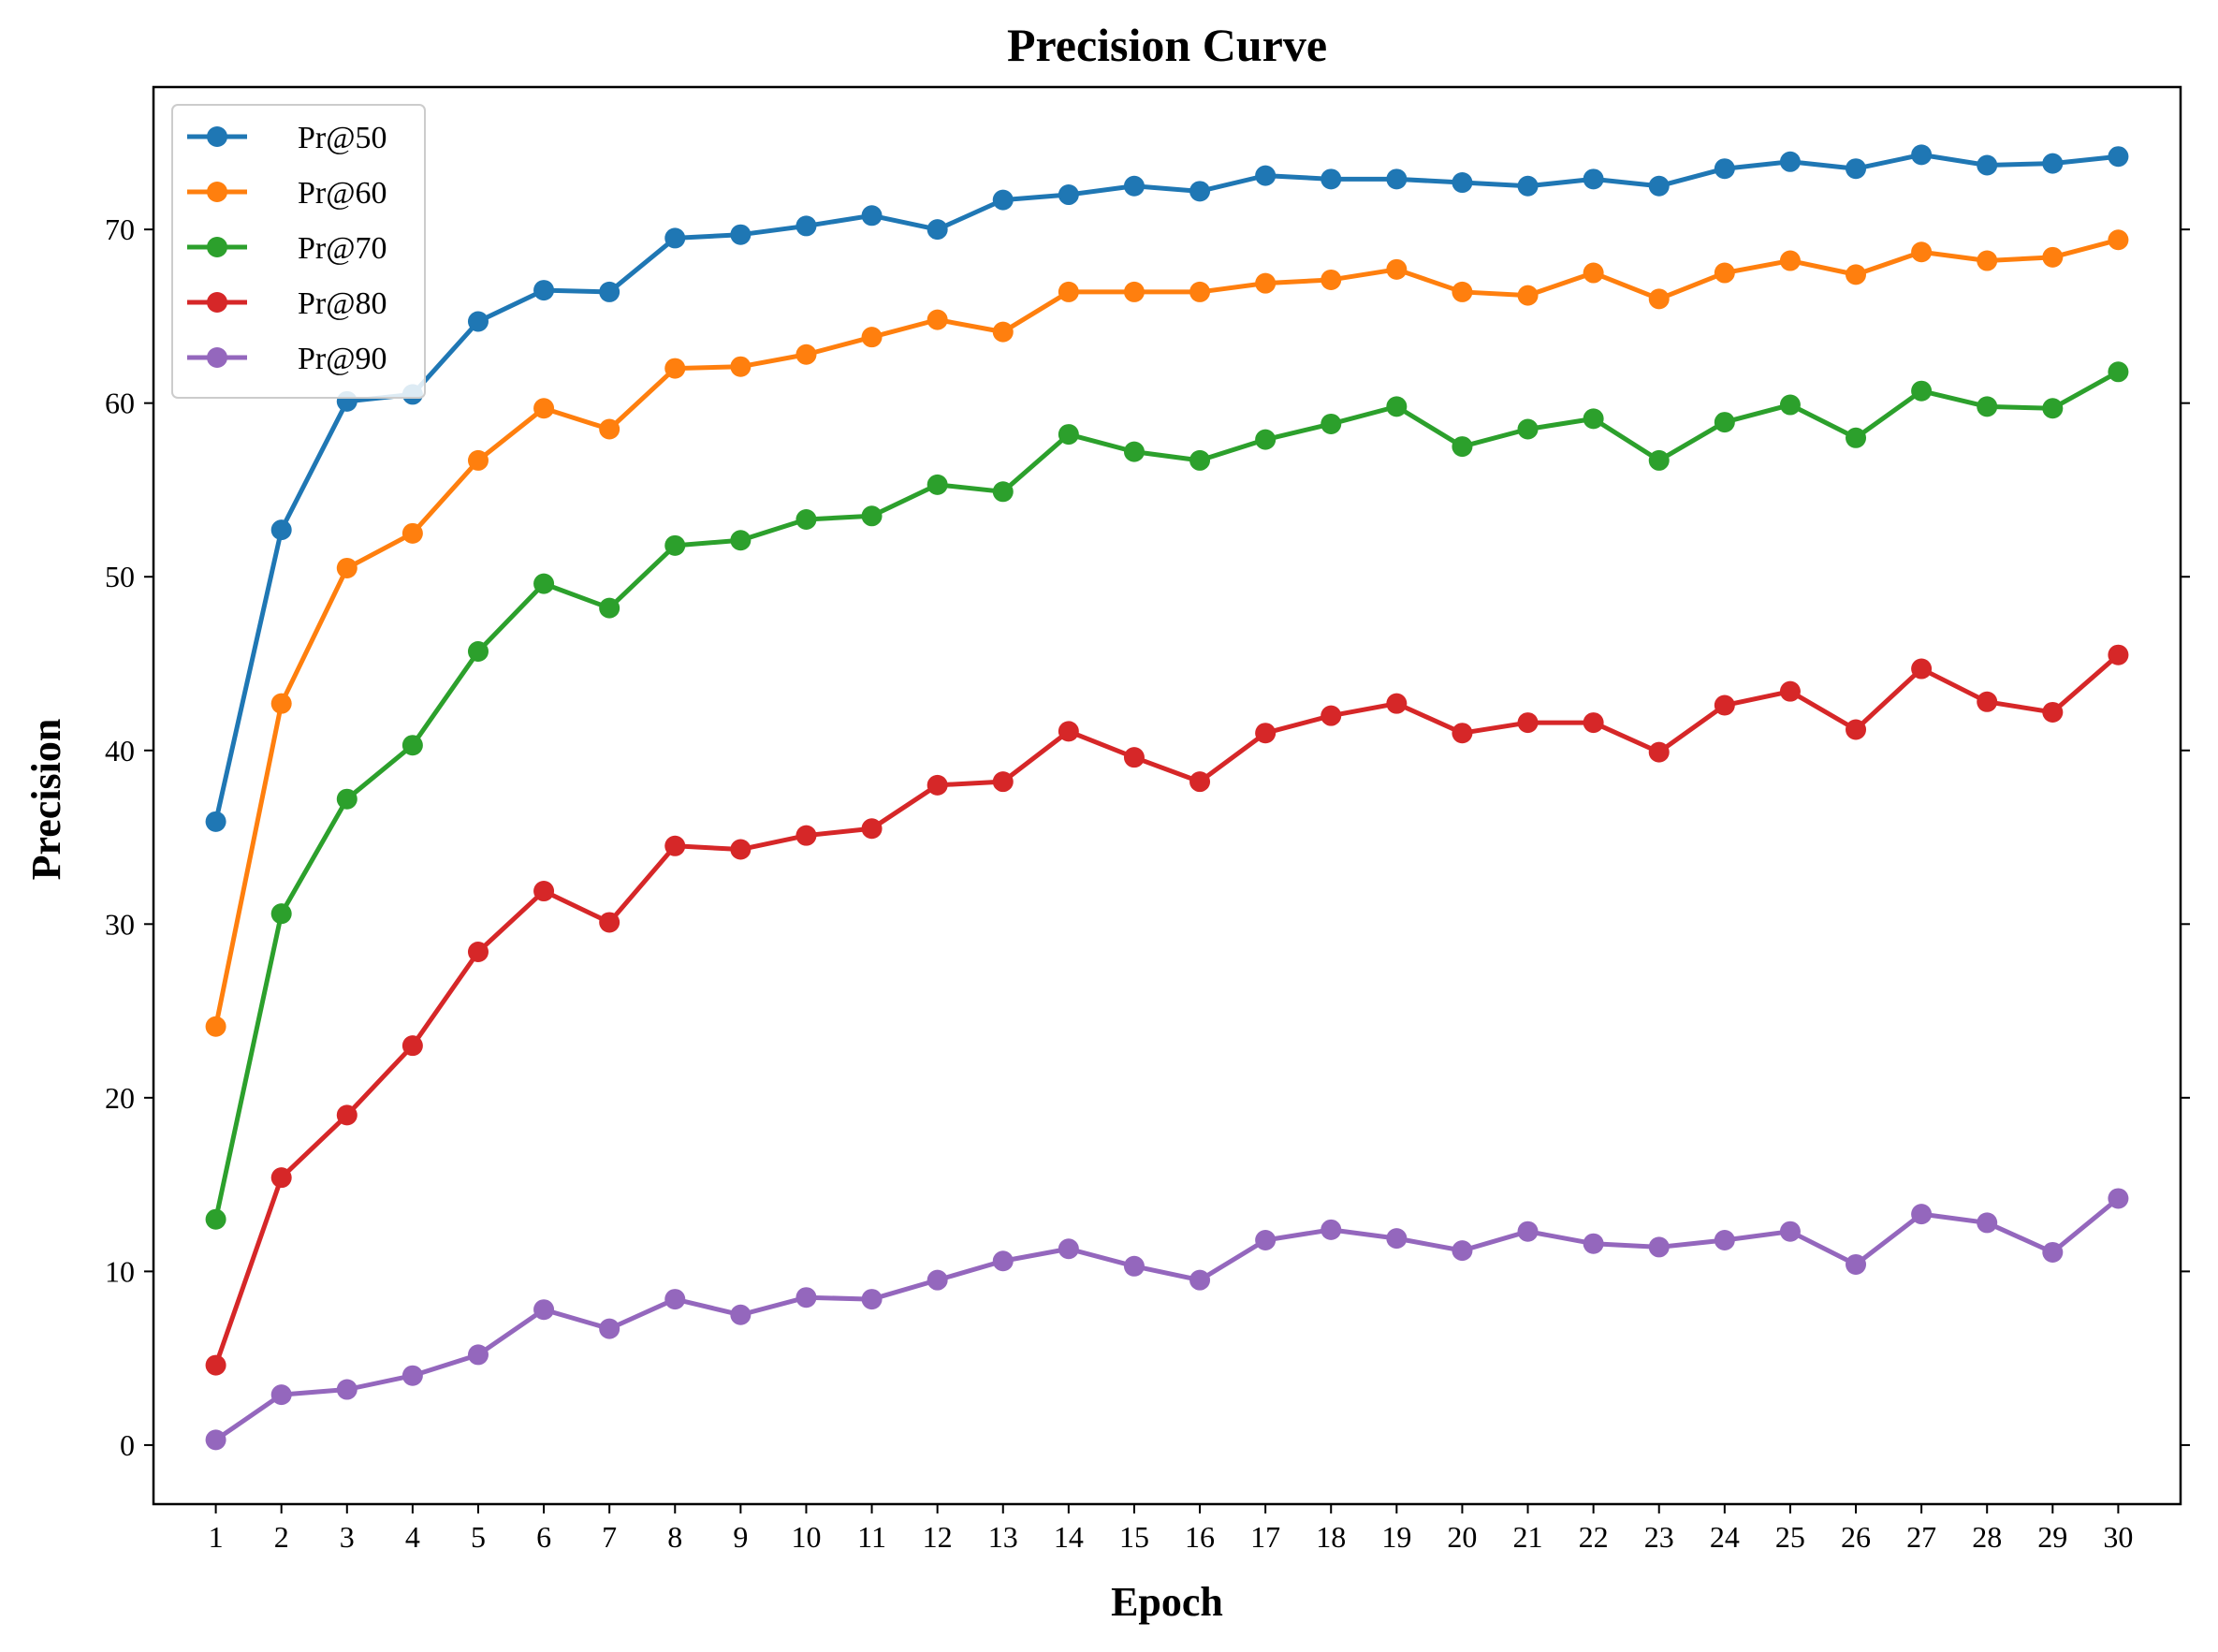 The height and width of the screenshot is (1652, 2218). Describe the element at coordinates (1200, 1537) in the screenshot. I see `x-tick-label: 16` at that location.